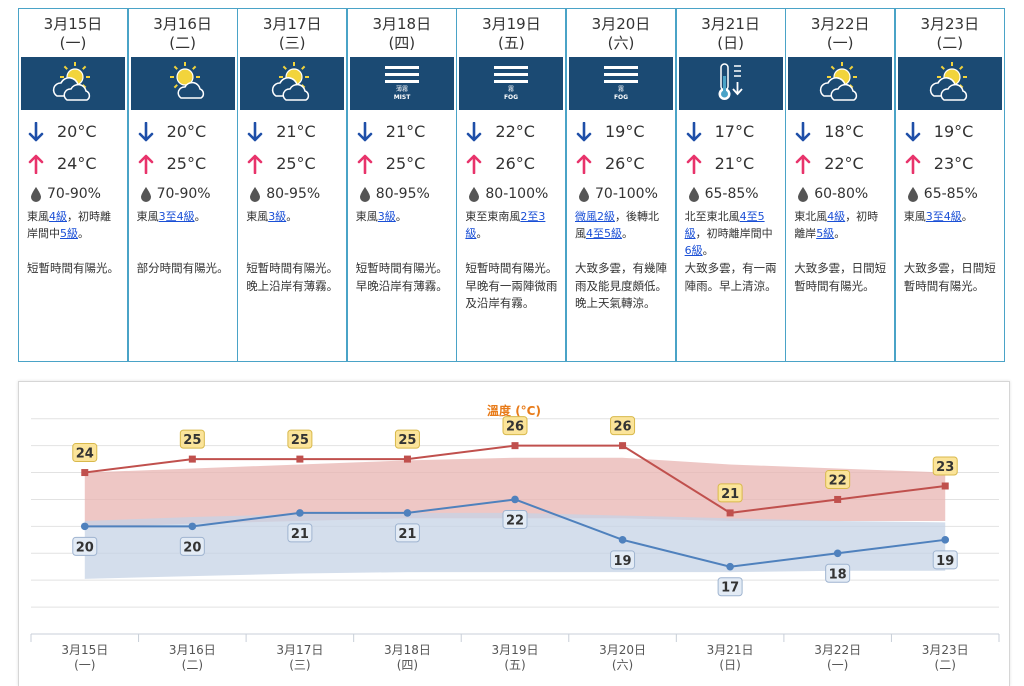 The image size is (1024, 686). What do you see at coordinates (511, 43) in the screenshot?
I see `forecast-weekday: (五)` at bounding box center [511, 43].